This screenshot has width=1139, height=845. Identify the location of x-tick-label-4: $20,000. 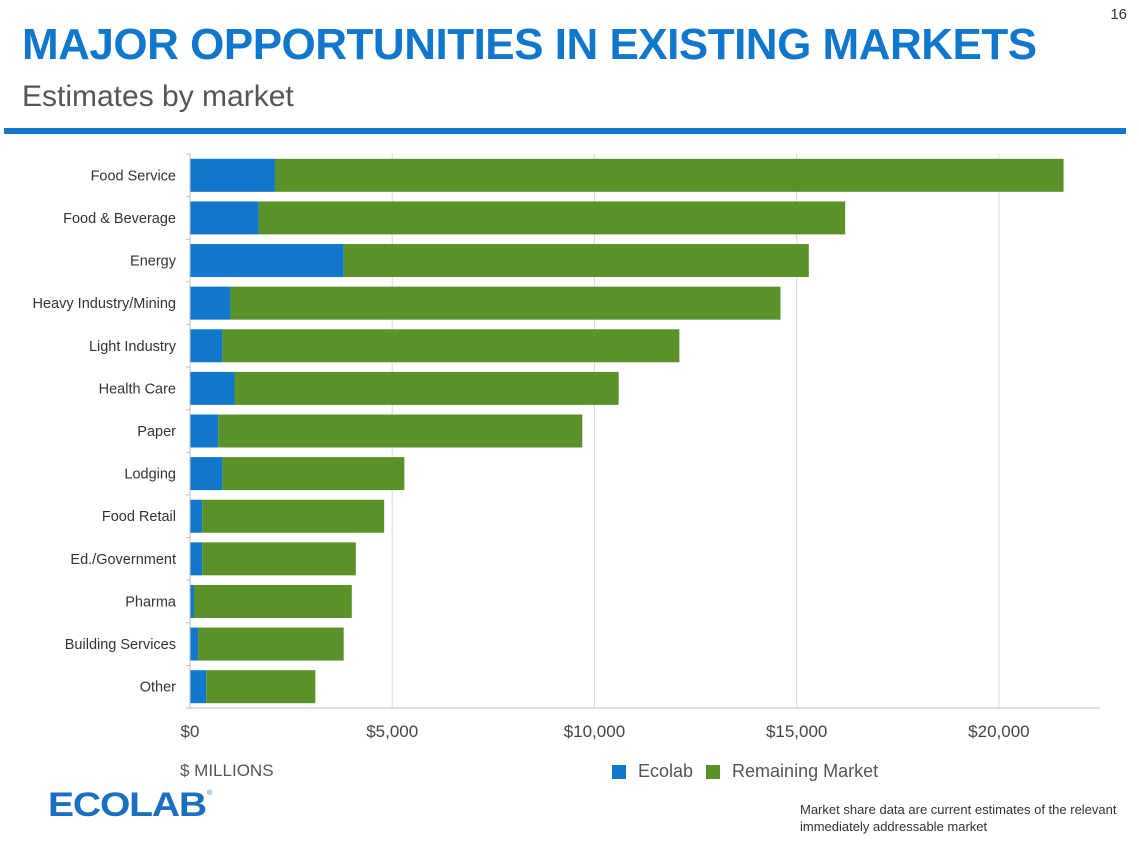
(998, 731).